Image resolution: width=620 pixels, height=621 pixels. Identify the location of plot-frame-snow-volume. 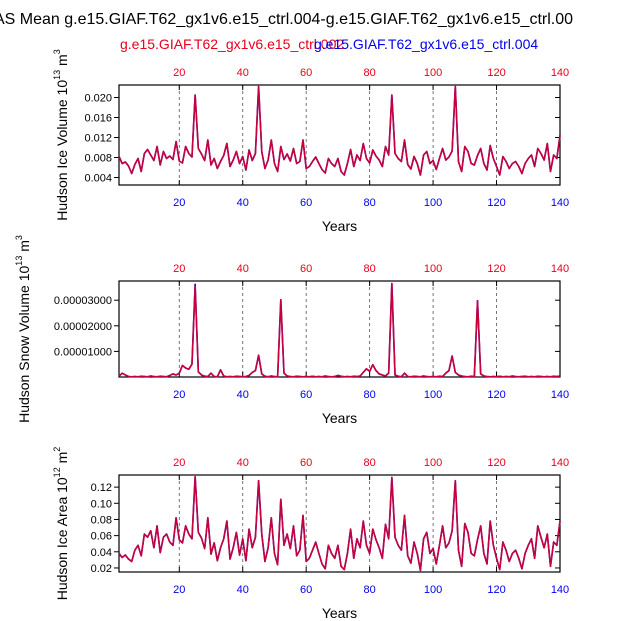
(339, 329).